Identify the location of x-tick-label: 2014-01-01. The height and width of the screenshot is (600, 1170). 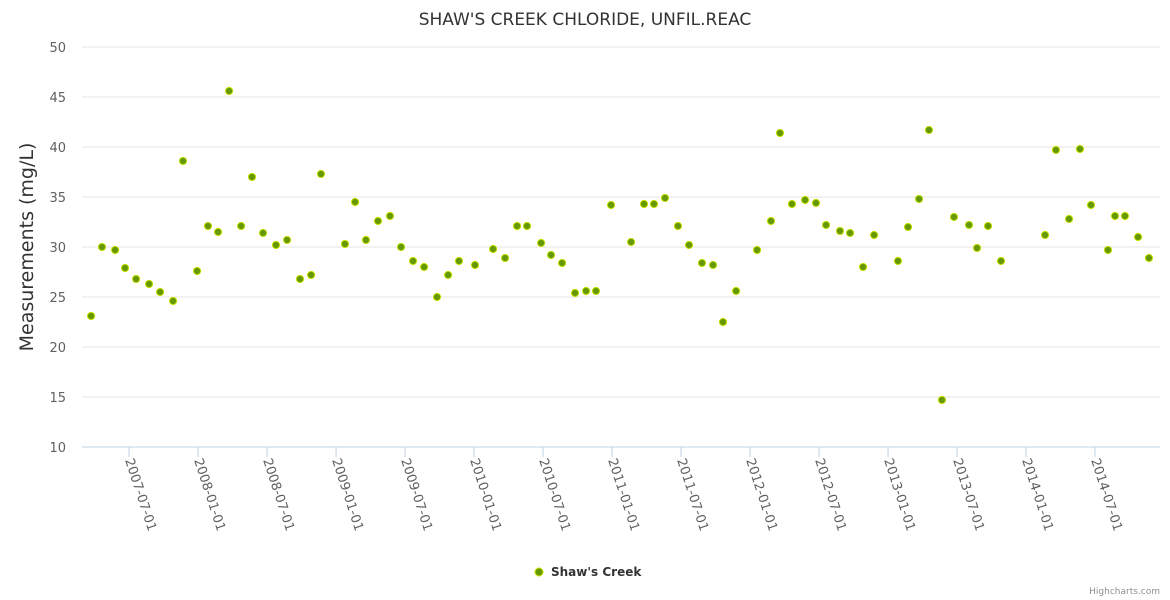
(1037, 495).